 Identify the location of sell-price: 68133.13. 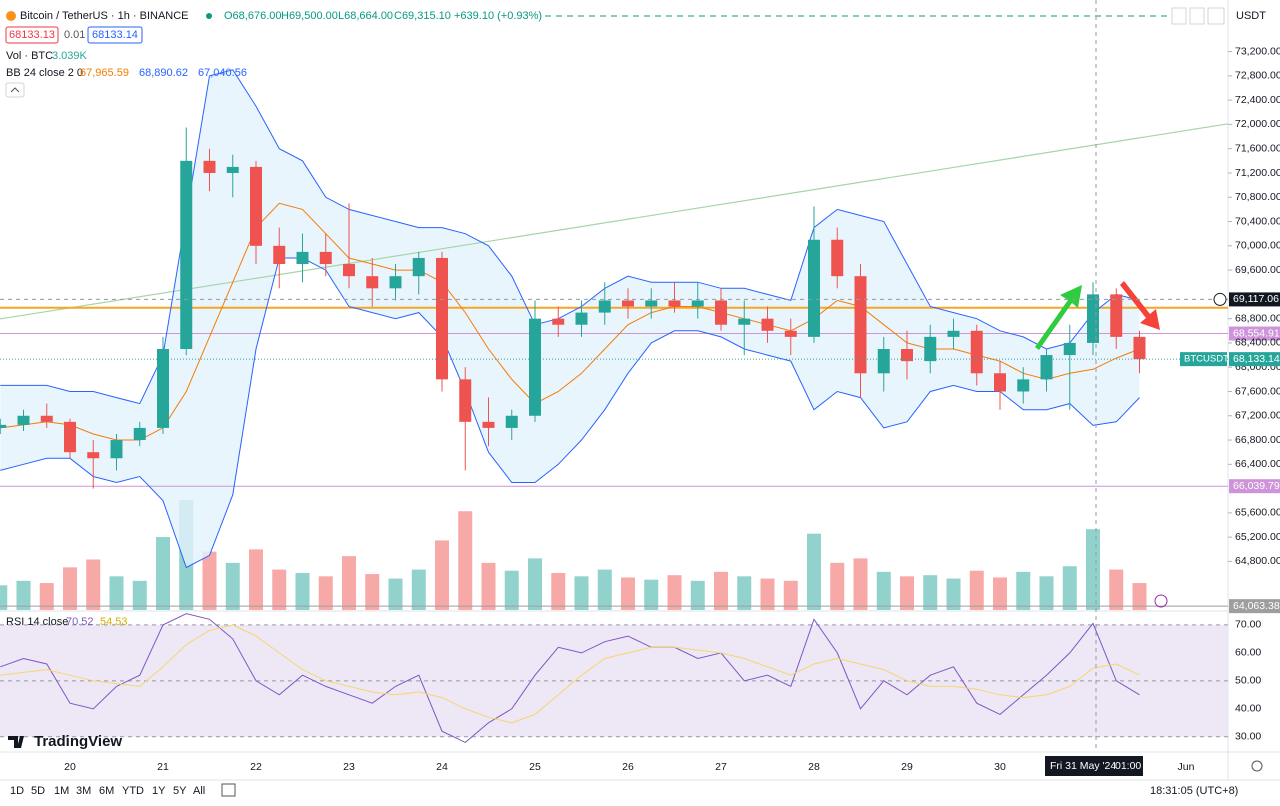
(32, 35).